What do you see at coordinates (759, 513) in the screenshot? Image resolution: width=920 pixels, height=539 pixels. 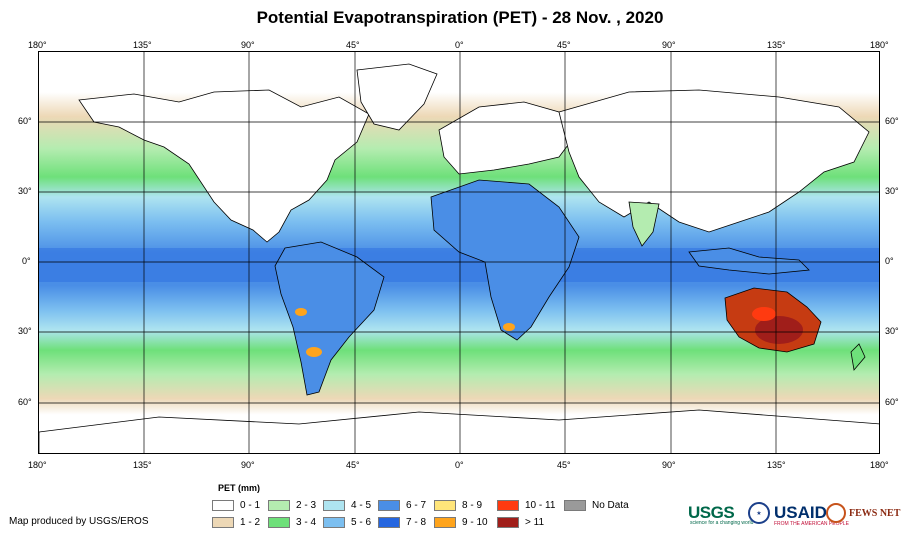 I see `usaid-seal-icon: ★` at bounding box center [759, 513].